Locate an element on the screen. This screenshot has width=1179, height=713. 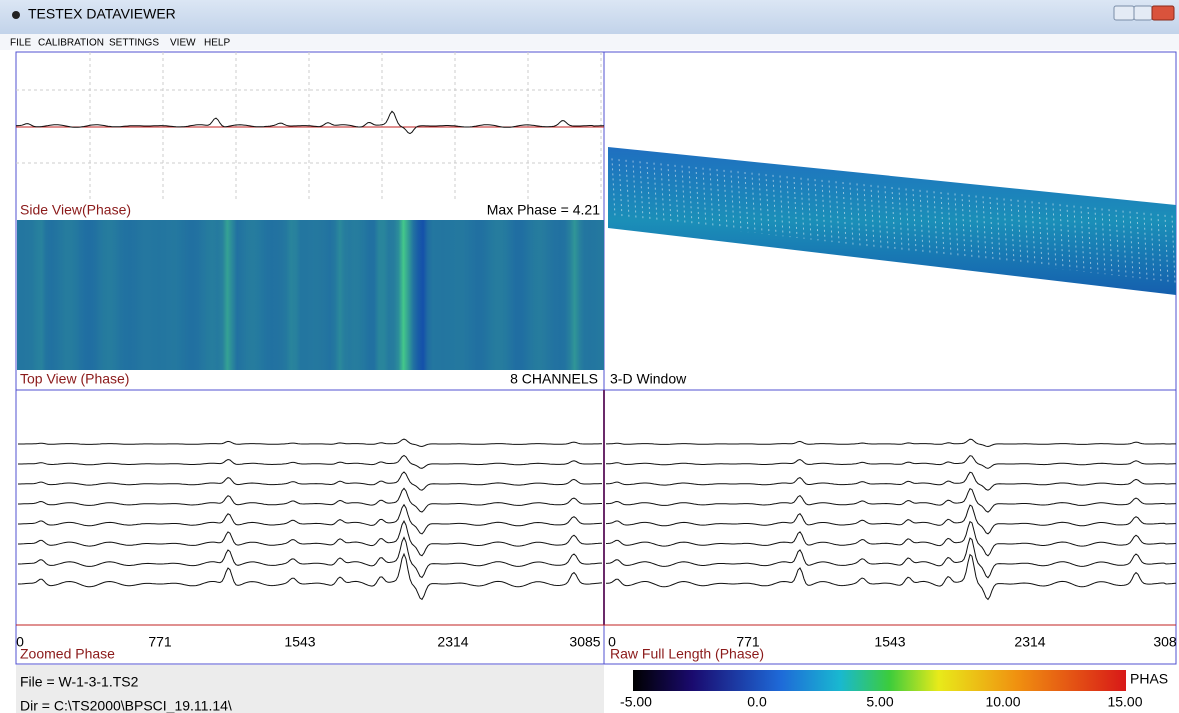
file-name: File = W-1-3-1.TS2 is located at coordinates (79, 682).